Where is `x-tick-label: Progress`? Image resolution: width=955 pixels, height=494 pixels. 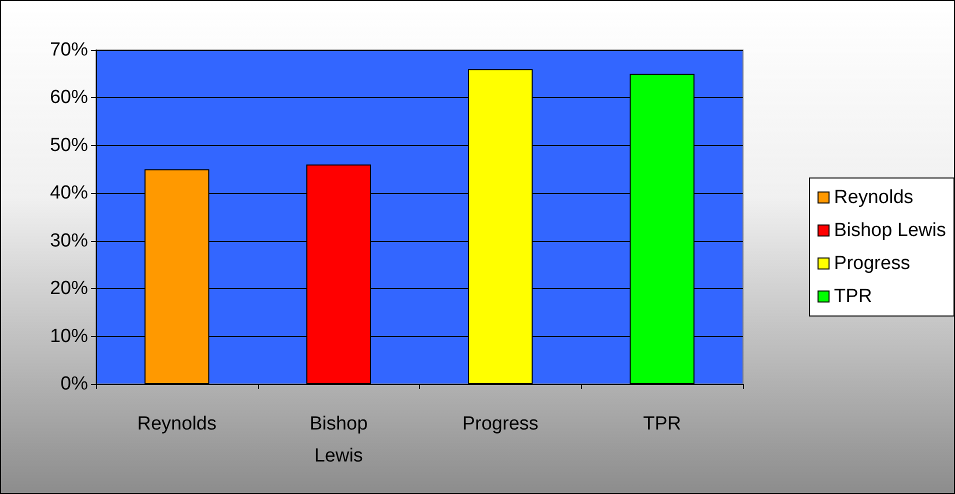 x-tick-label: Progress is located at coordinates (500, 424).